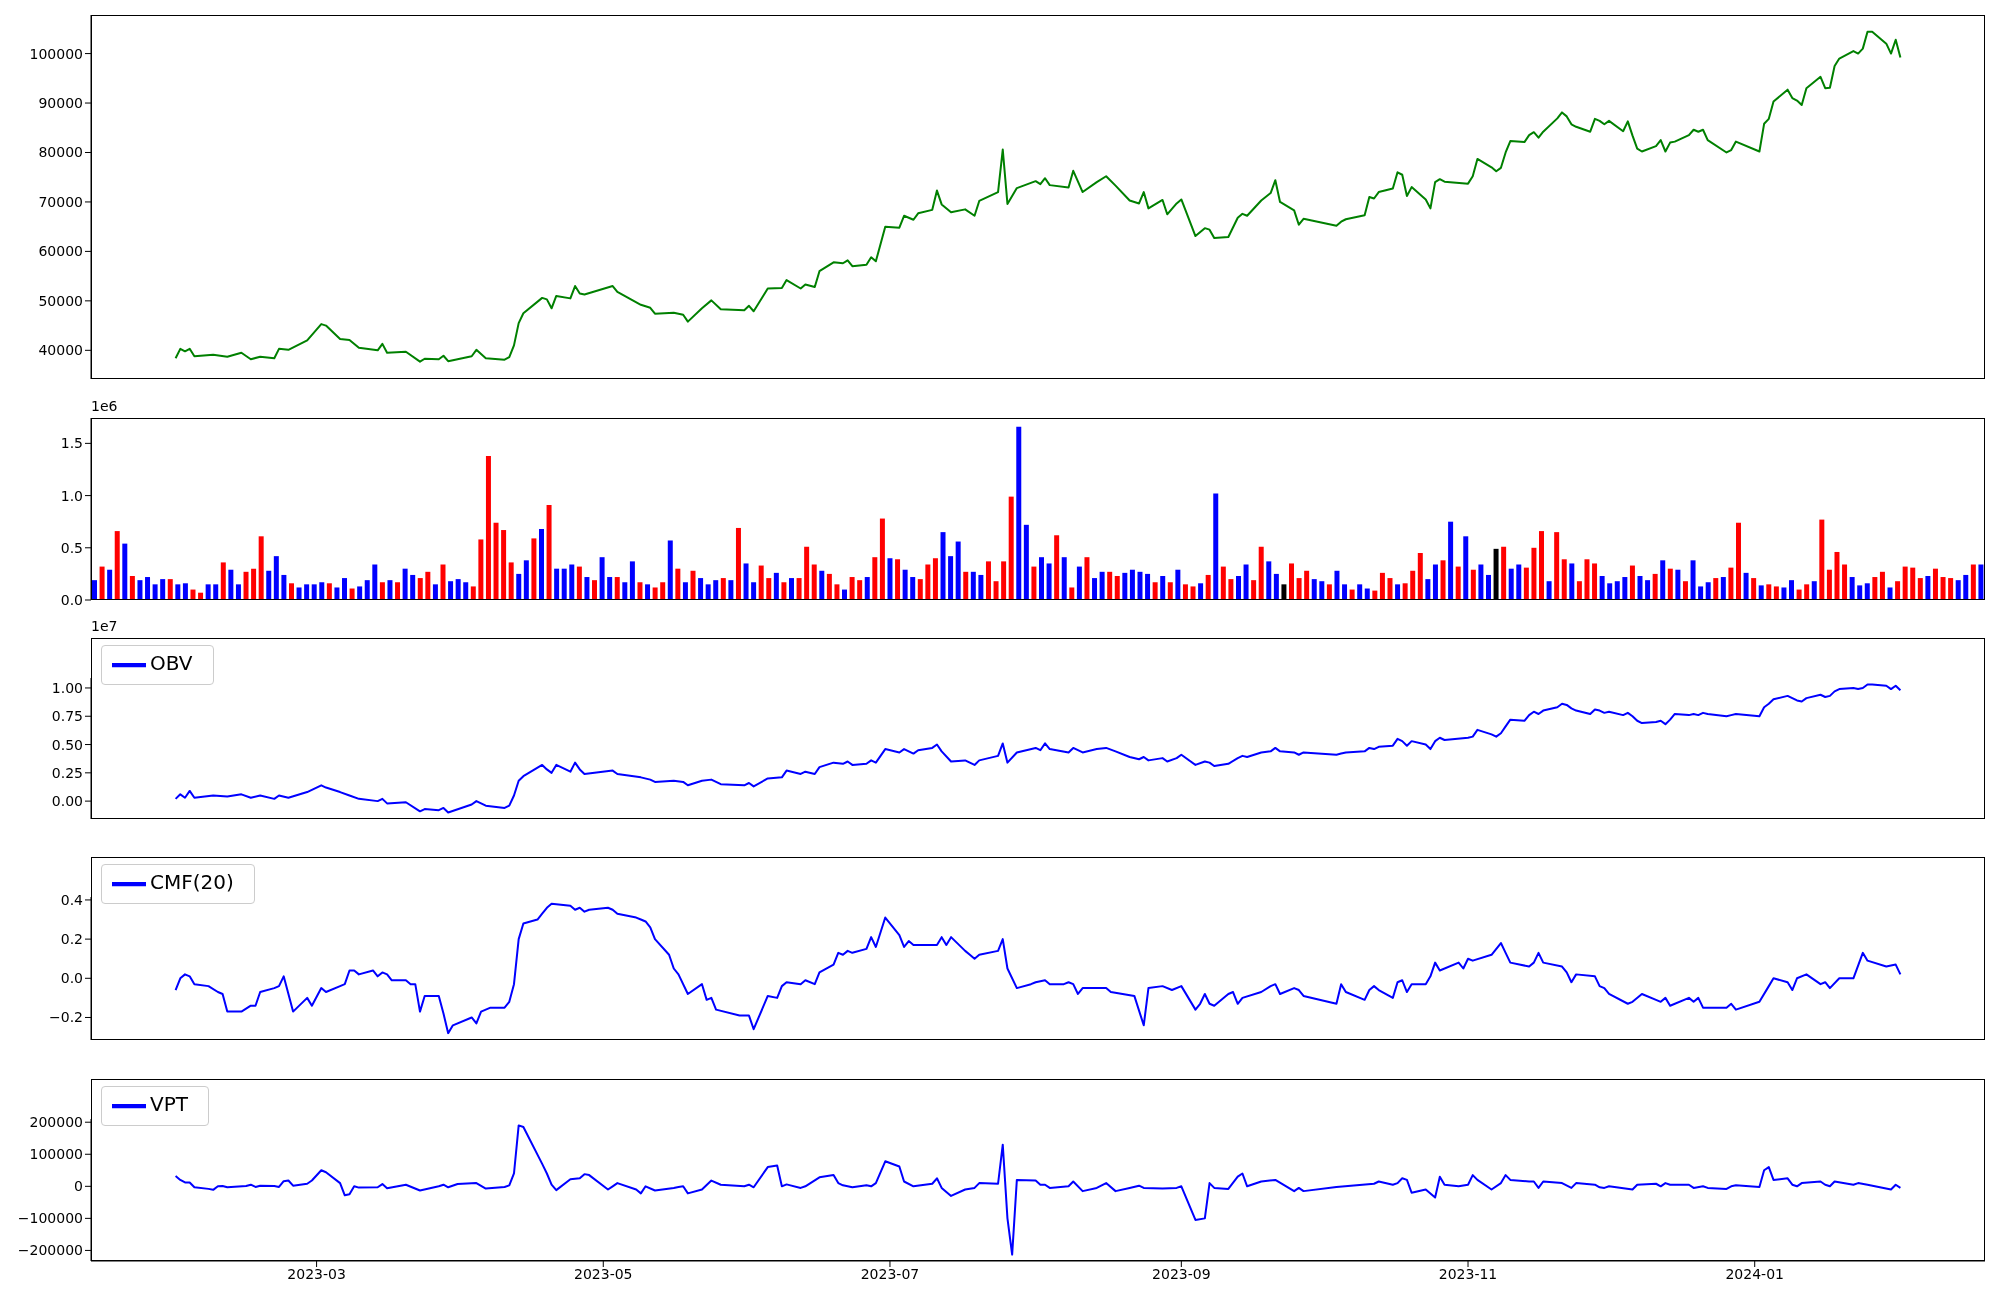 Image resolution: width=2000 pixels, height=1300 pixels. I want to click on y-tick-label: 0.0, so click(71, 978).